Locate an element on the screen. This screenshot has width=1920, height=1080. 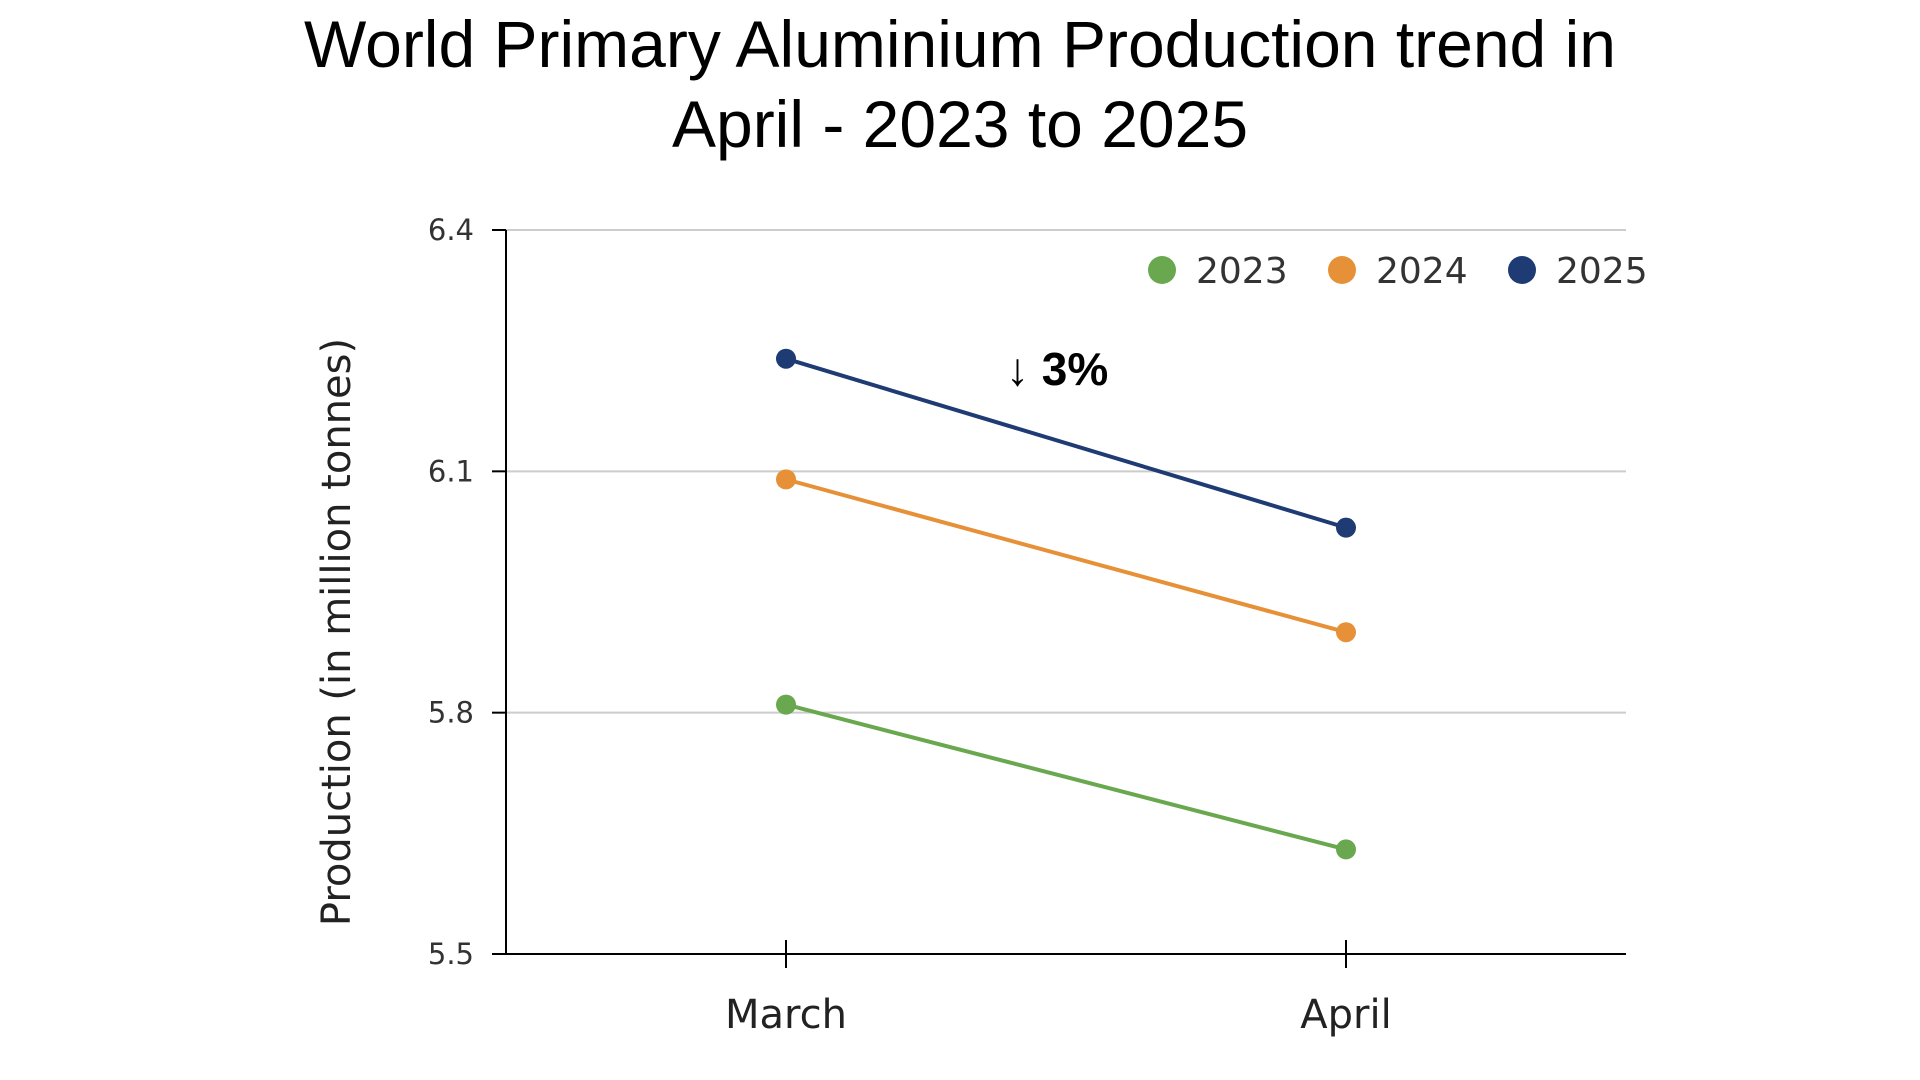
legend-marker-2024 is located at coordinates (1342, 270).